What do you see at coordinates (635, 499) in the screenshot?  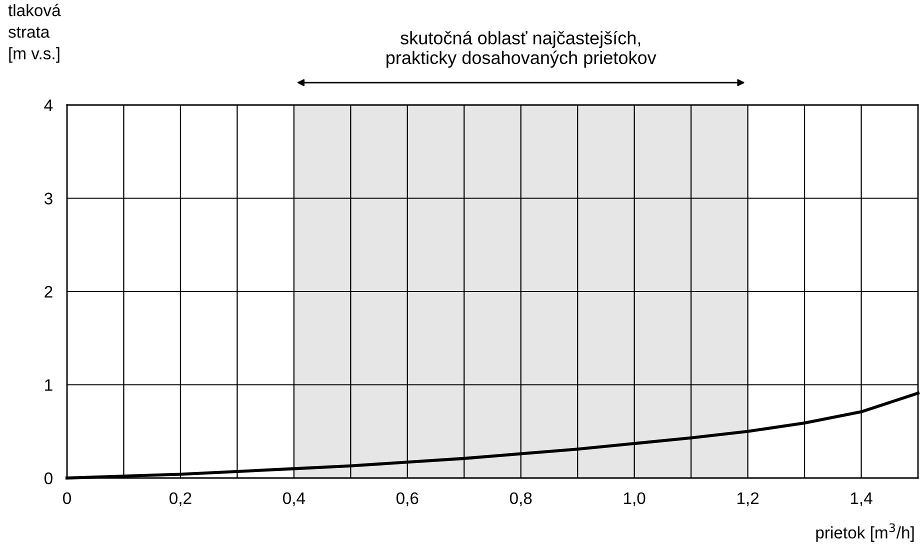 I see `x-tick-label: 1,0` at bounding box center [635, 499].